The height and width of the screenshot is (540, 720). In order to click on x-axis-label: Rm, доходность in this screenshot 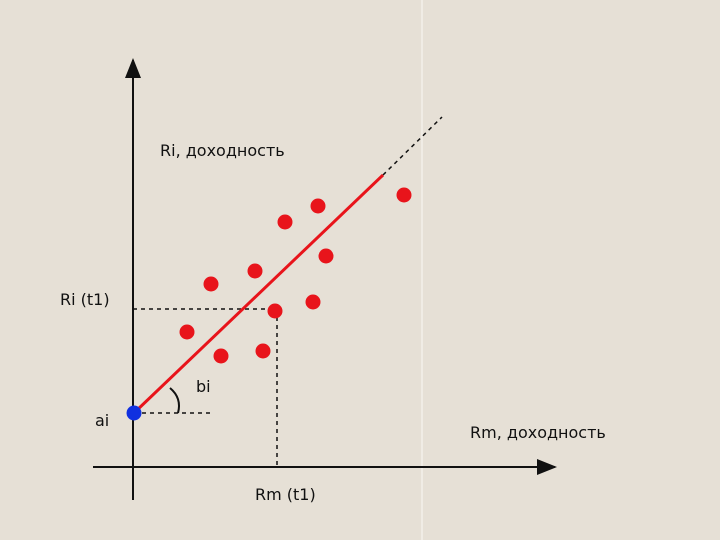, I will do `click(538, 432)`.